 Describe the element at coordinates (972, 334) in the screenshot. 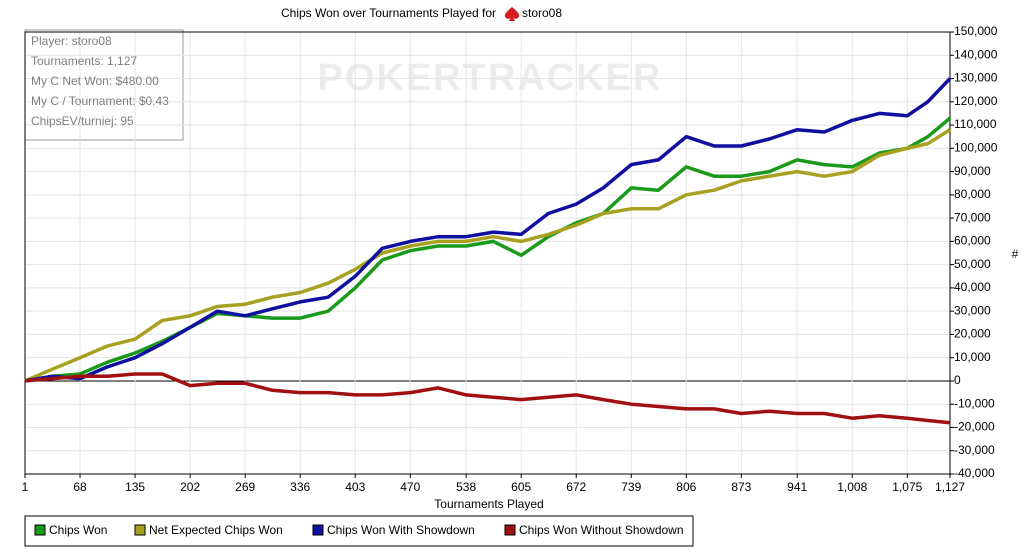

I see `y-tick-label: 20,000` at that location.